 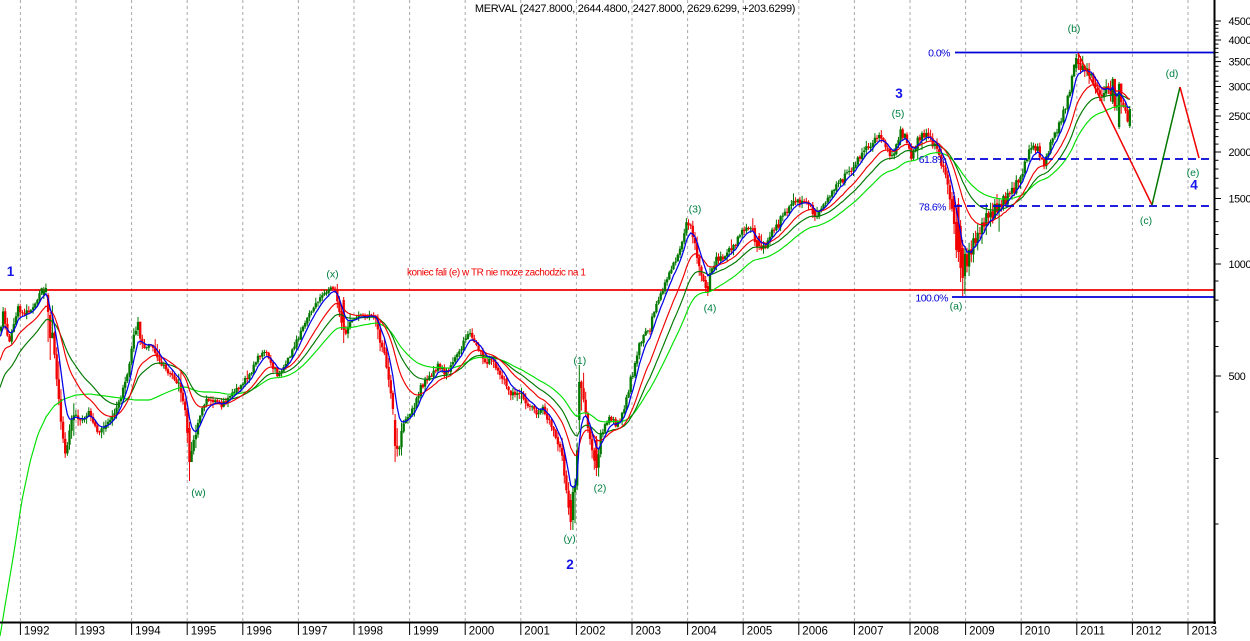 I want to click on svg-text: 2003, so click(x=649, y=631).